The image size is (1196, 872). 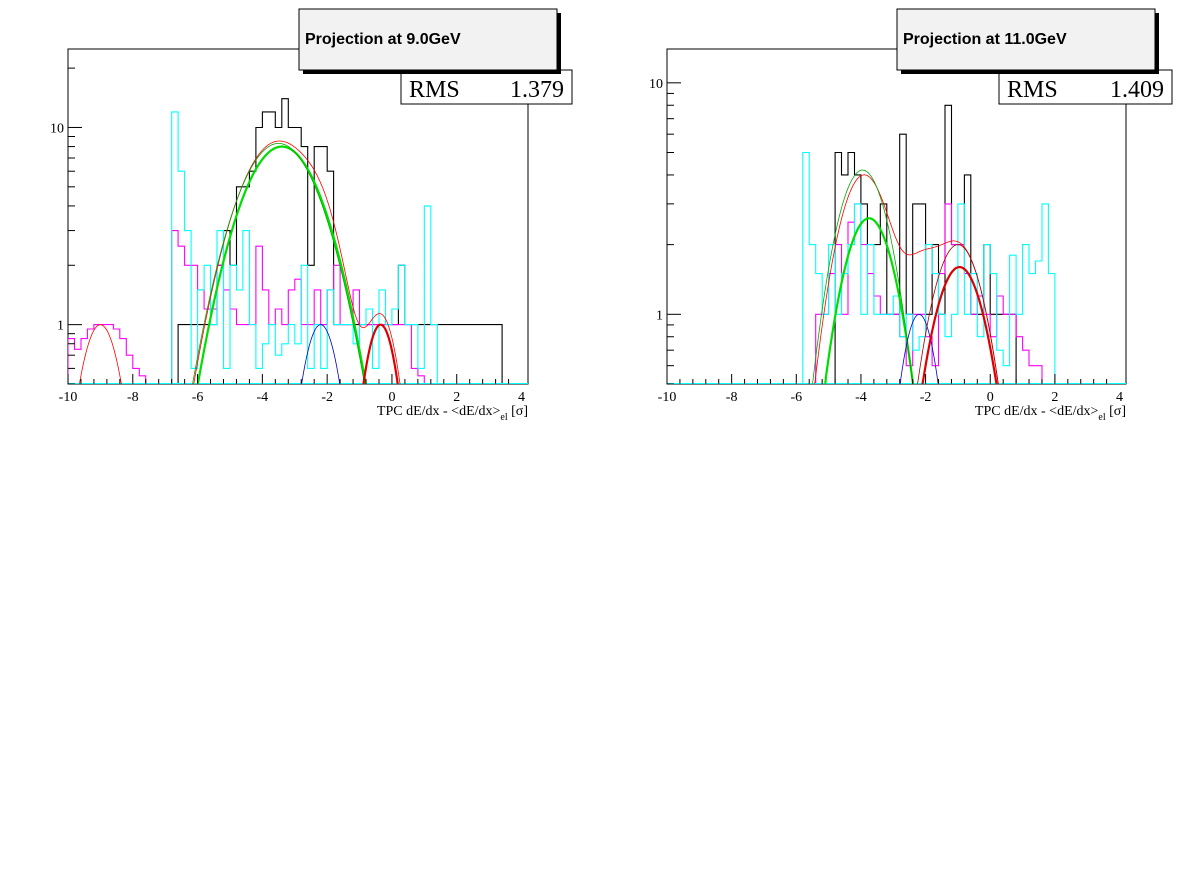 I want to click on stats-value: 1.379, so click(x=537, y=90).